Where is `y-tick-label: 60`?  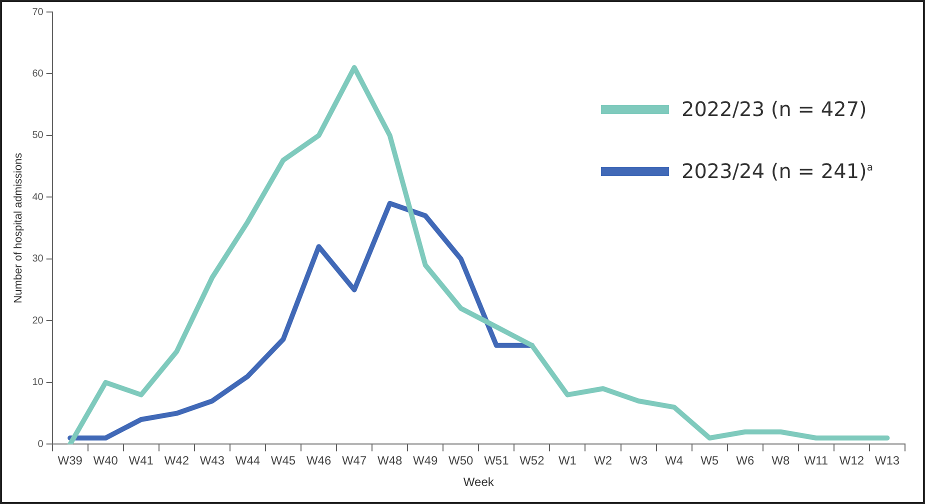
y-tick-label: 60 is located at coordinates (38, 74).